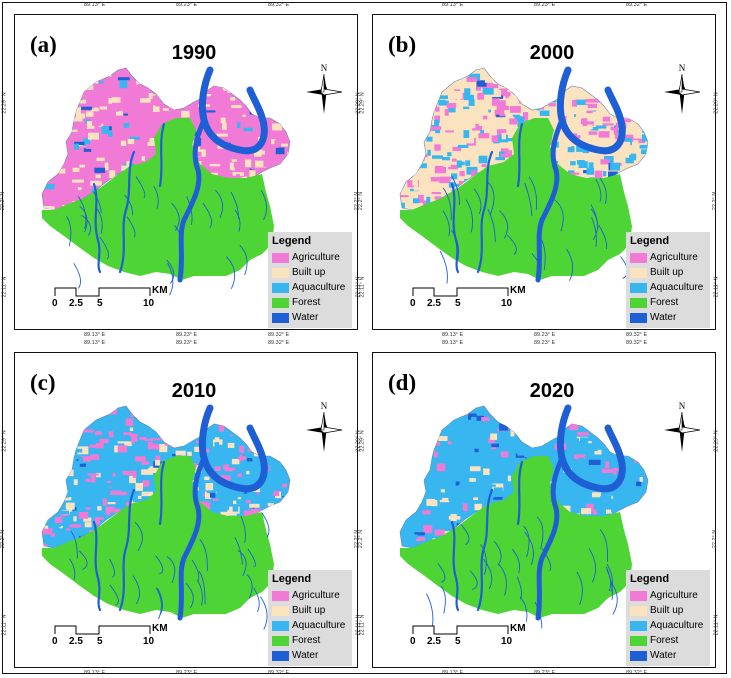 Image resolution: width=731 pixels, height=678 pixels. What do you see at coordinates (402, 44) in the screenshot?
I see `panel-label: (b)` at bounding box center [402, 44].